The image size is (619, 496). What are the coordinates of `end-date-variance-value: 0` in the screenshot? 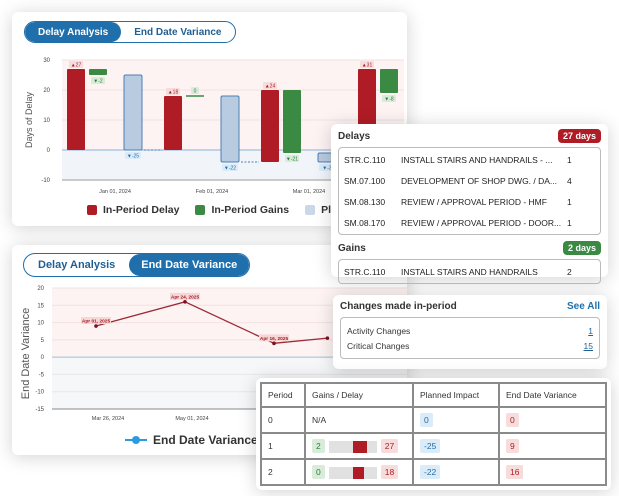 It's located at (512, 420).